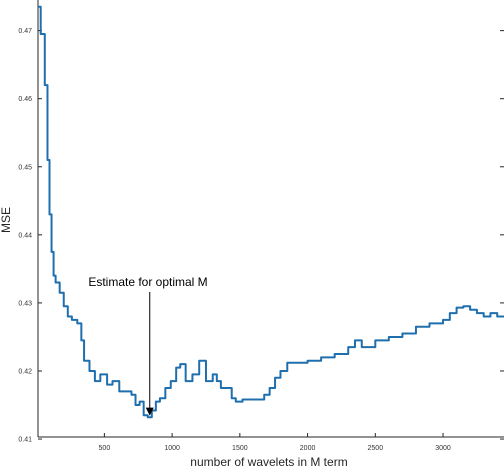 This screenshot has width=504, height=470. Describe the element at coordinates (25, 440) in the screenshot. I see `y-tick-label: 0.41` at that location.